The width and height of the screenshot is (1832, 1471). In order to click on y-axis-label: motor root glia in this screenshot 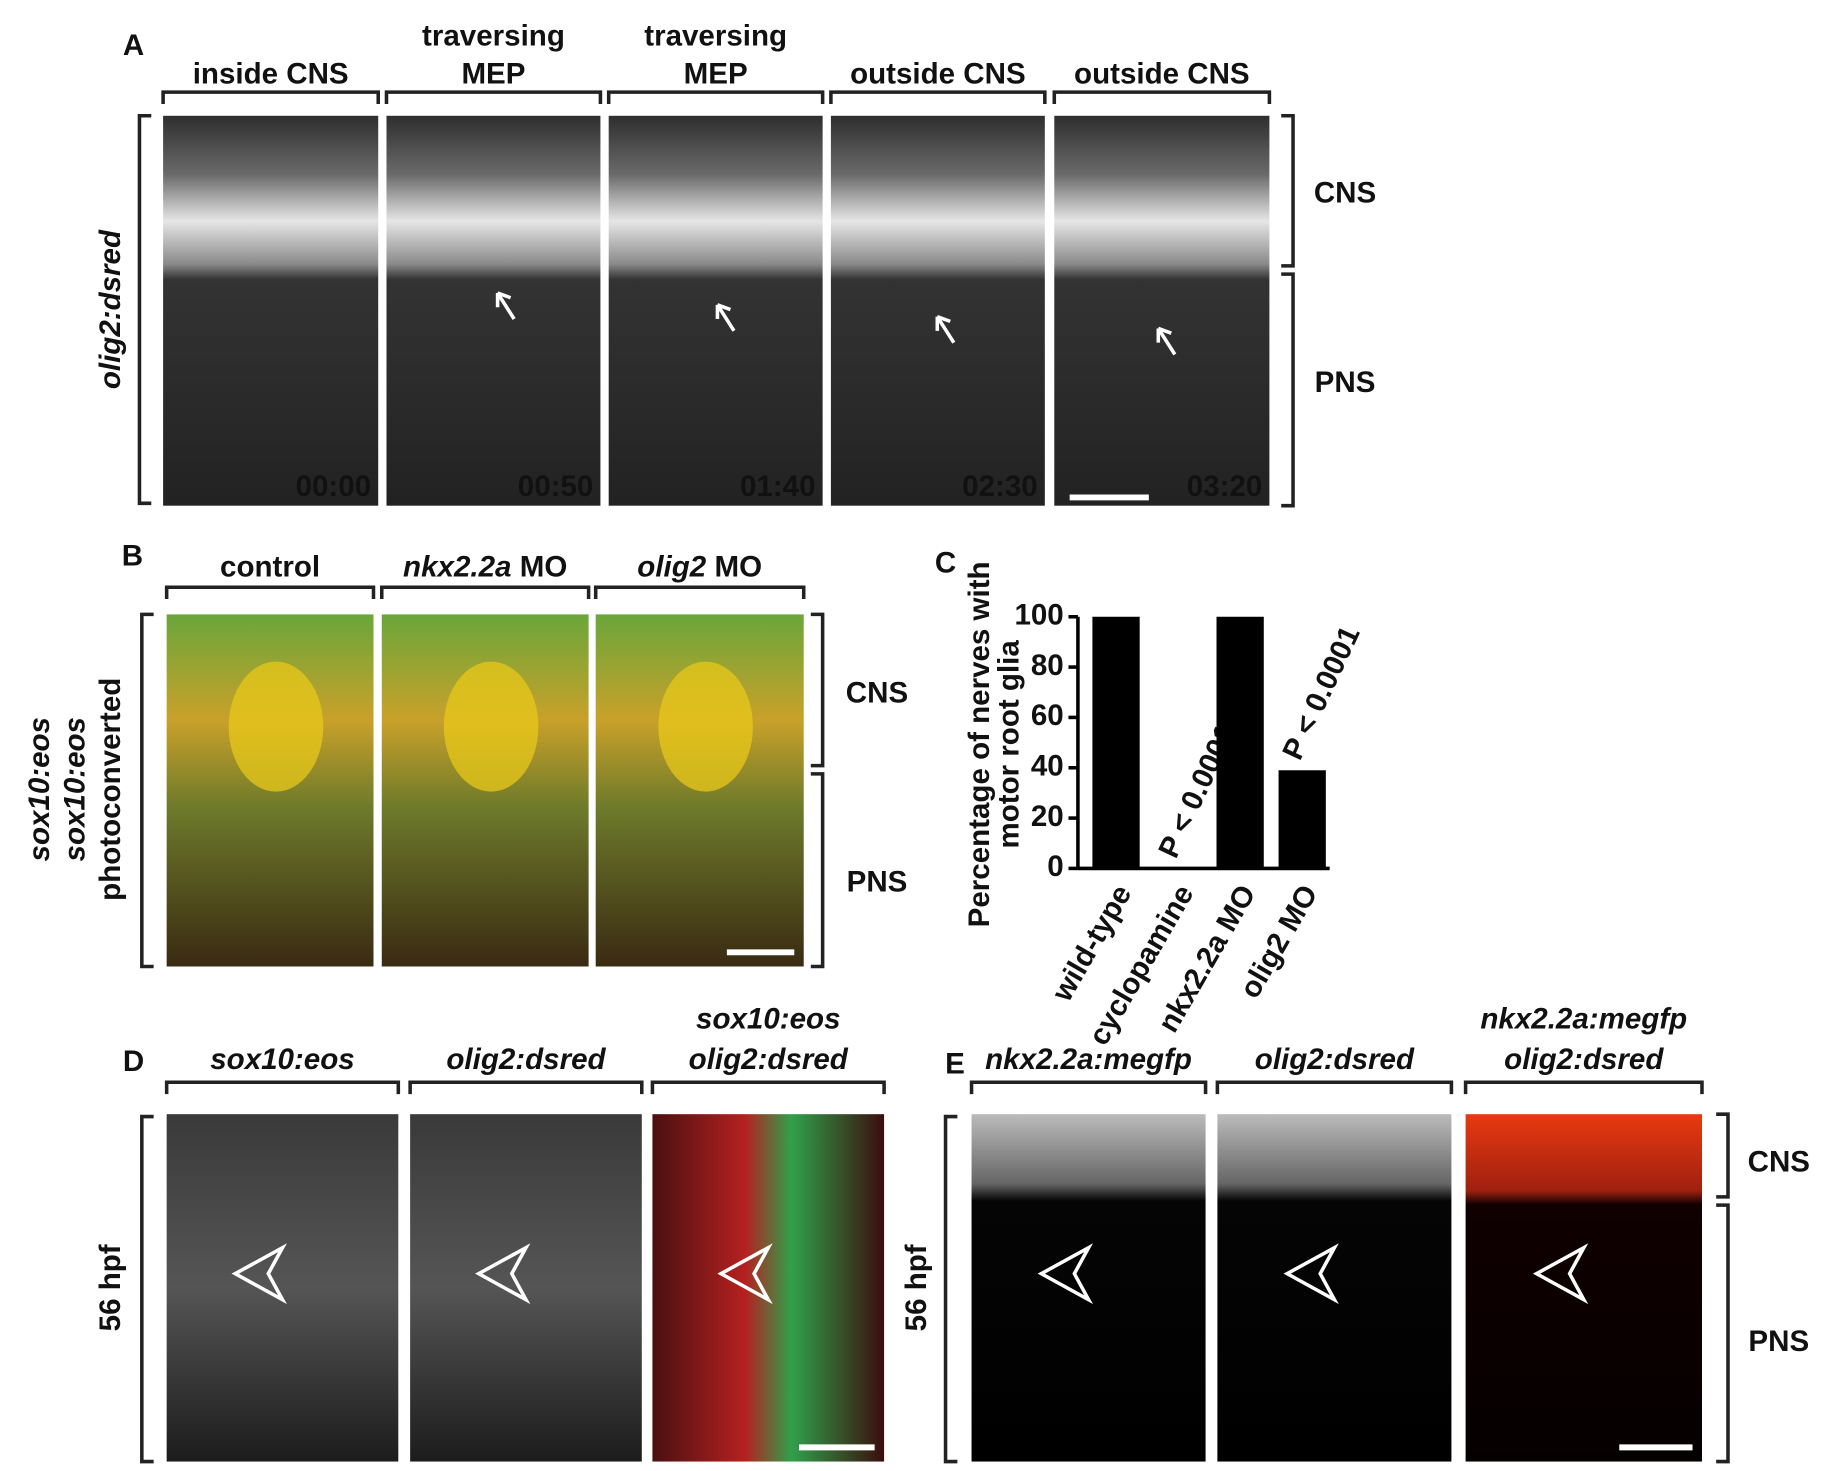, I will do `click(1008, 744)`.